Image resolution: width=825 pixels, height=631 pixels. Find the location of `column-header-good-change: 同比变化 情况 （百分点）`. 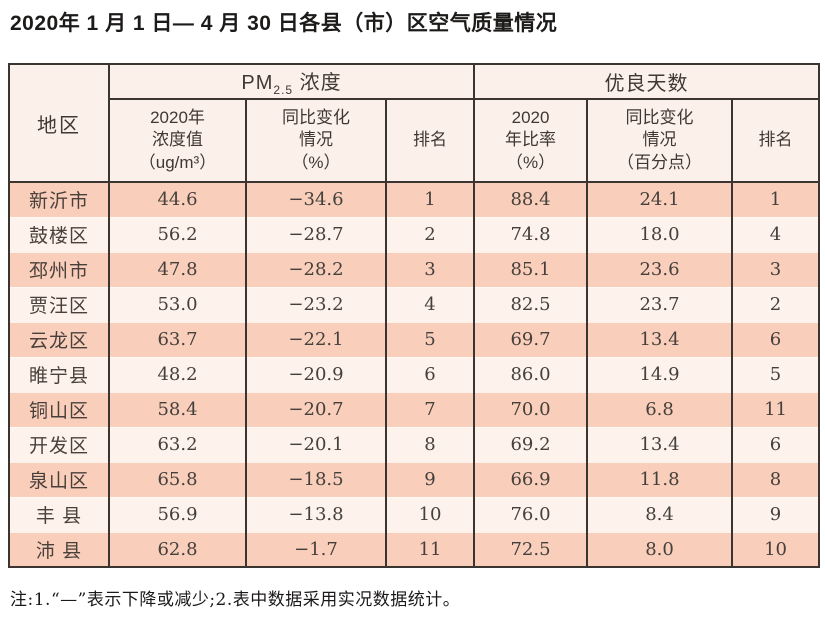

column-header-good-change: 同比变化 情况 （百分点） is located at coordinates (660, 141).